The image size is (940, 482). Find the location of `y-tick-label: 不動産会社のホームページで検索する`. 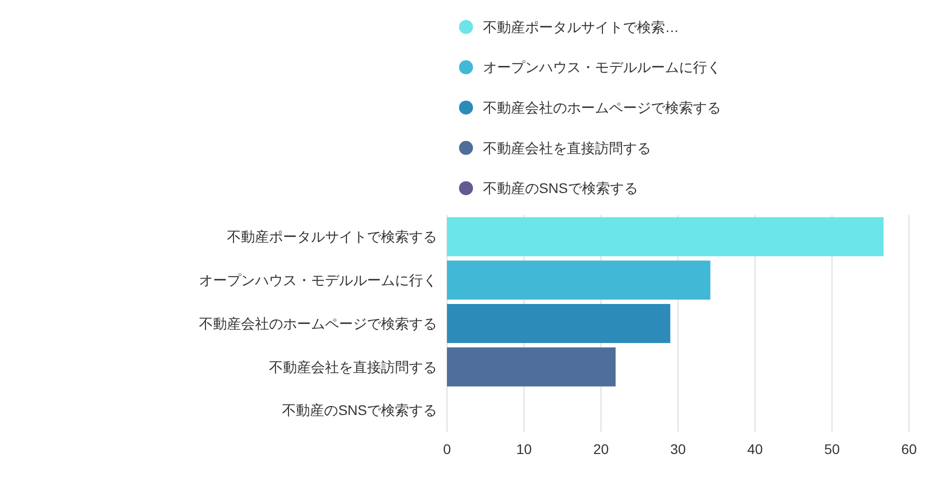

y-tick-label: 不動産会社のホームページで検索する is located at coordinates (318, 323).